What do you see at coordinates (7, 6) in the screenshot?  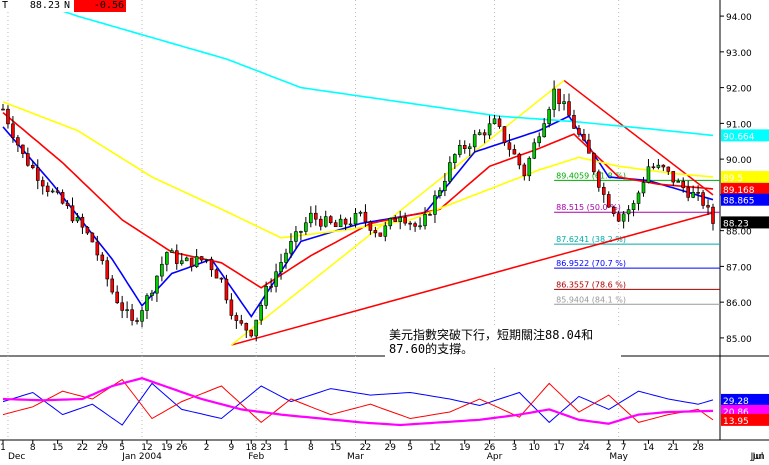 I see `header-label: T` at bounding box center [7, 6].